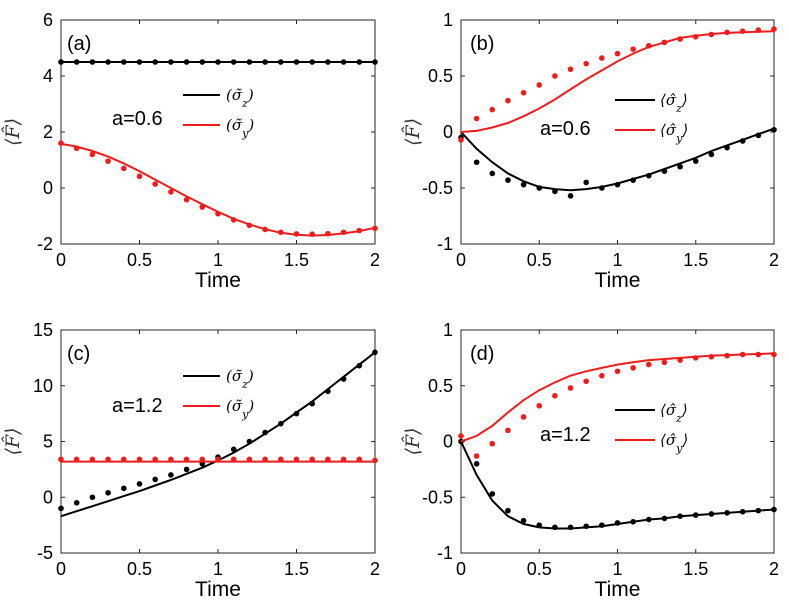 This screenshot has height=610, width=789. Describe the element at coordinates (240, 409) in the screenshot. I see `legend-label-sigma-y: (σ̃y)` at that location.